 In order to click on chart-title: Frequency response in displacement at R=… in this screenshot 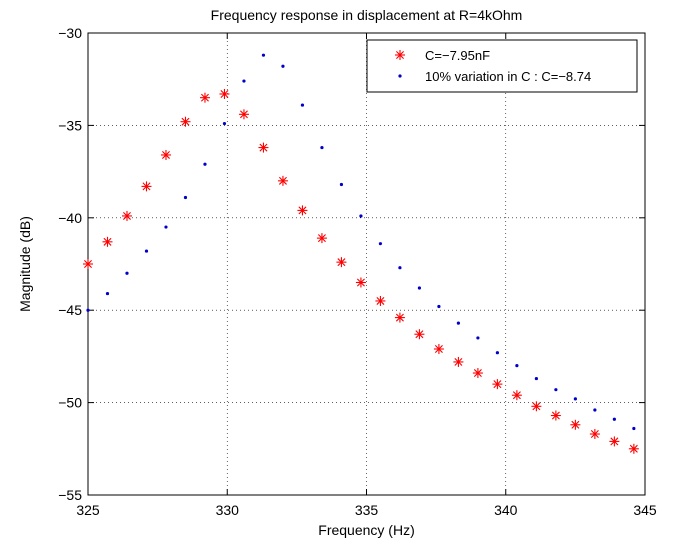, I will do `click(367, 15)`.